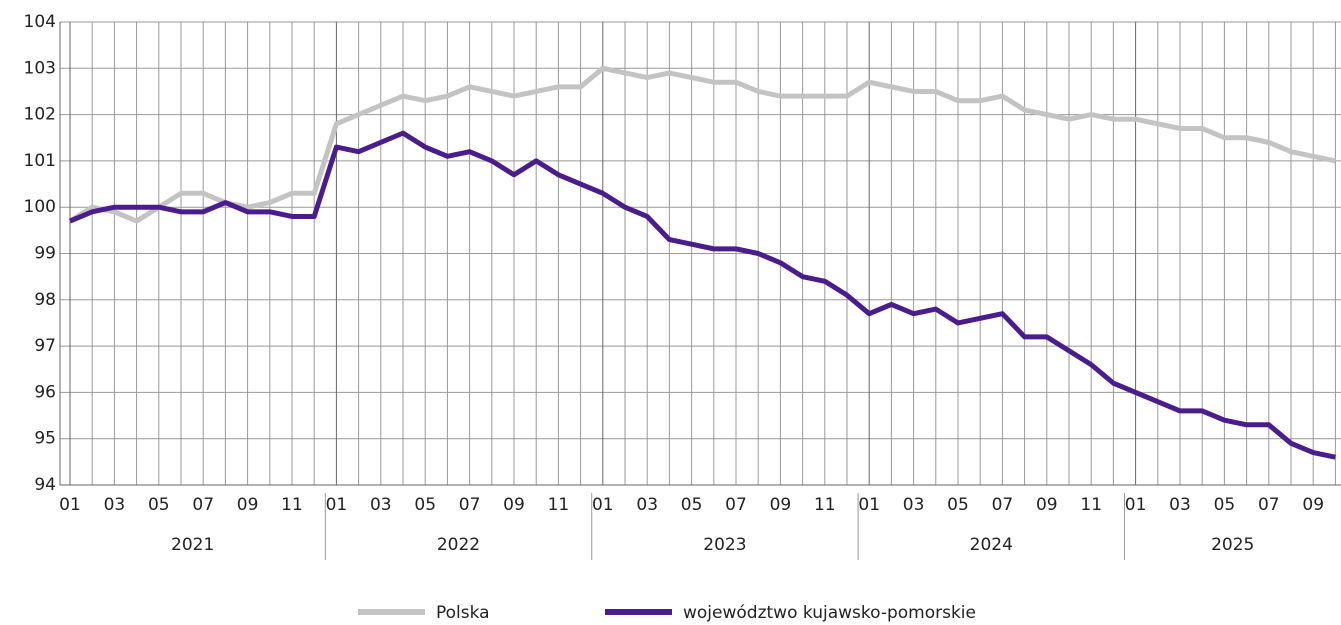  What do you see at coordinates (45, 485) in the screenshot?
I see `y-tick-label: 94` at bounding box center [45, 485].